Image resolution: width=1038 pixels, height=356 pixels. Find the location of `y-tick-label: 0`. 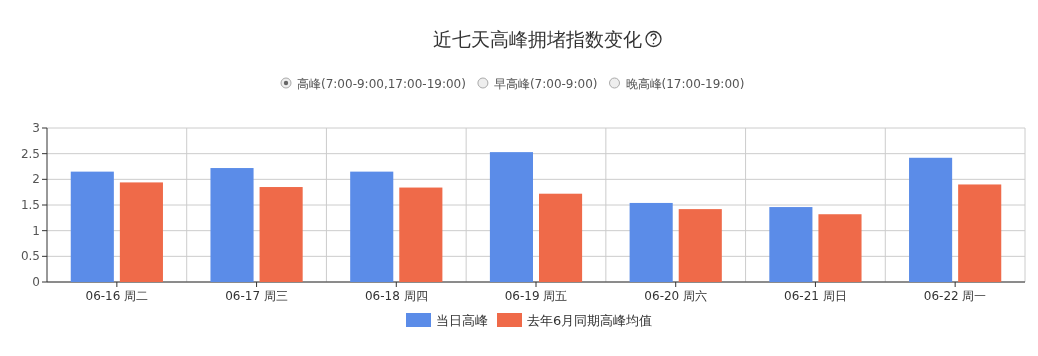

y-tick-label: 0 is located at coordinates (36, 282).